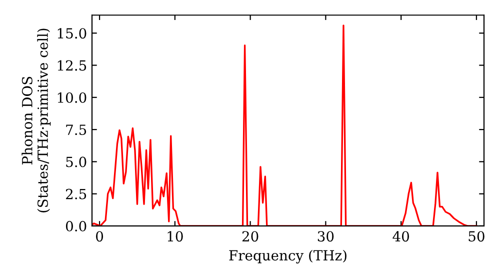 This screenshot has height=280, width=500. What do you see at coordinates (72, 97) in the screenshot?
I see `y-tick-label: 10.0` at bounding box center [72, 97].